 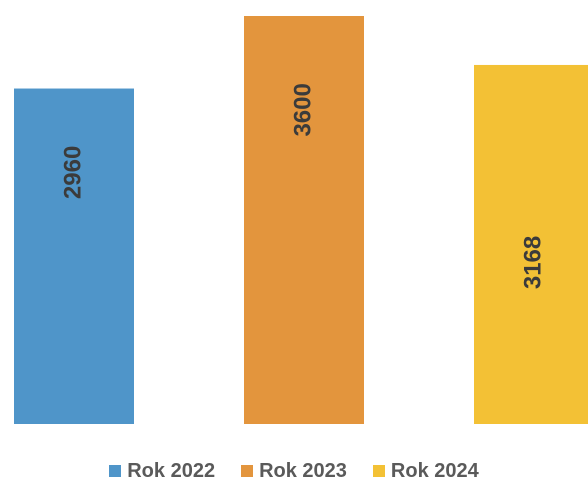 What do you see at coordinates (72, 172) in the screenshot?
I see `data-label-rok-2022: 2960` at bounding box center [72, 172].